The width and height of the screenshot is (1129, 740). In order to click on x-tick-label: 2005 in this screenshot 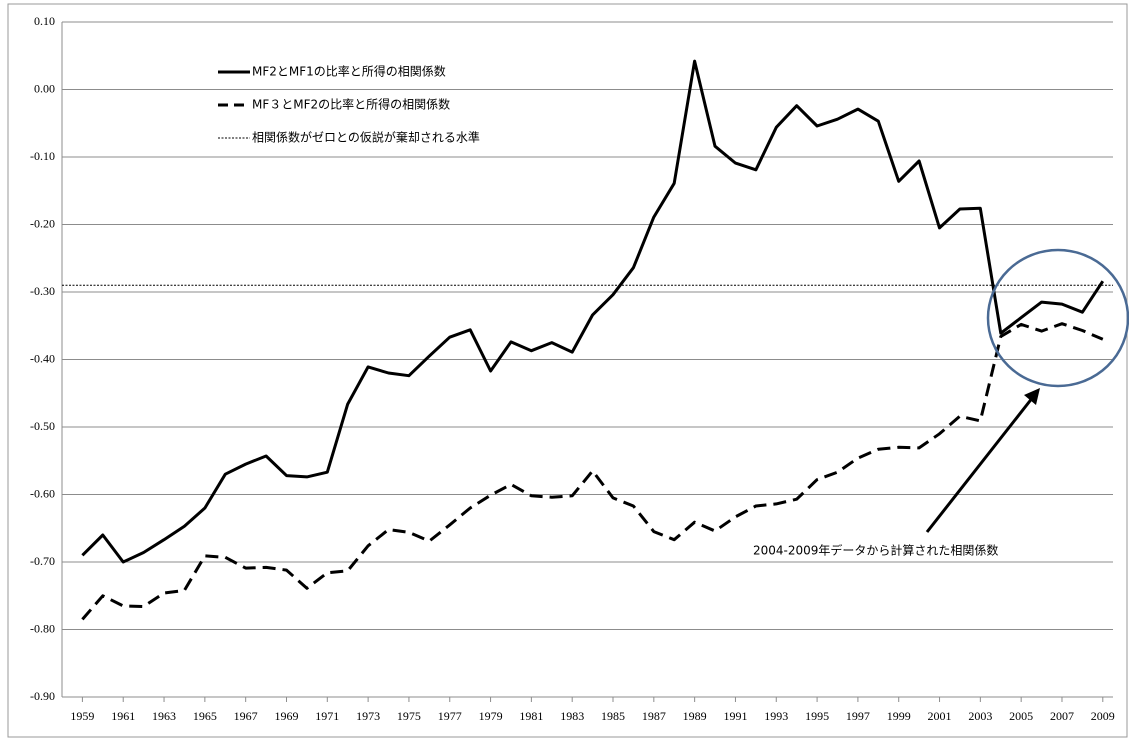, I will do `click(1021, 716)`.